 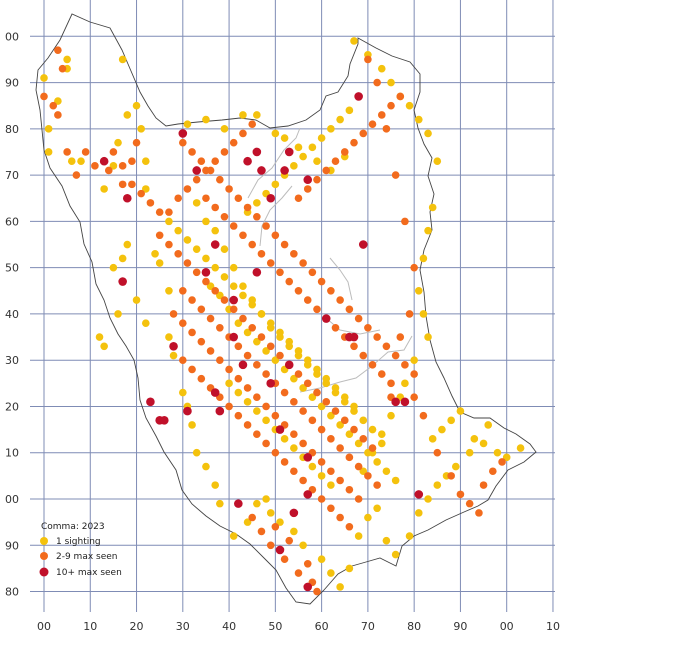 What do you see at coordinates (460, 626) in the screenshot?
I see `x-axis-label: 90` at bounding box center [460, 626].